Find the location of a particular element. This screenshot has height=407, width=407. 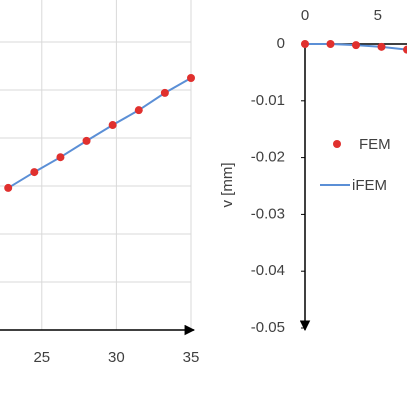

y-tick-label: -0.01 is located at coordinates (268, 100).